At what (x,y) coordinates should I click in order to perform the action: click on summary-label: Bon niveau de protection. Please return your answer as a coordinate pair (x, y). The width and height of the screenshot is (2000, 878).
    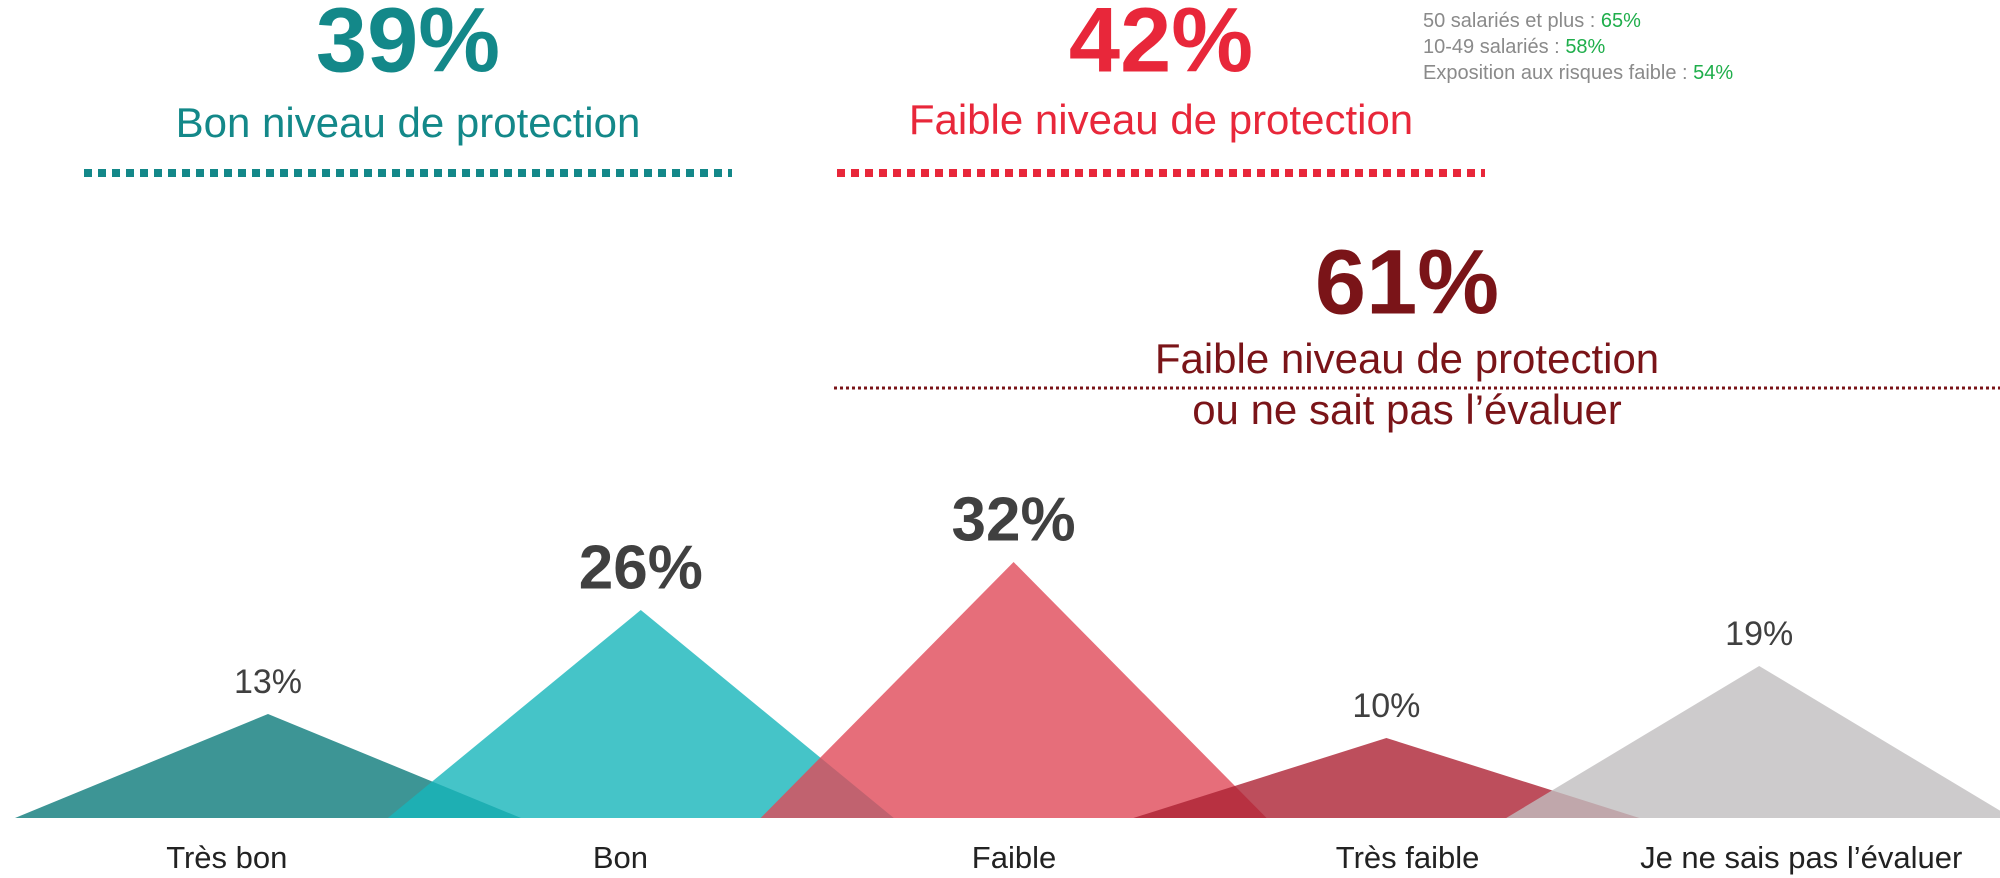
    Looking at the image, I should click on (408, 122).